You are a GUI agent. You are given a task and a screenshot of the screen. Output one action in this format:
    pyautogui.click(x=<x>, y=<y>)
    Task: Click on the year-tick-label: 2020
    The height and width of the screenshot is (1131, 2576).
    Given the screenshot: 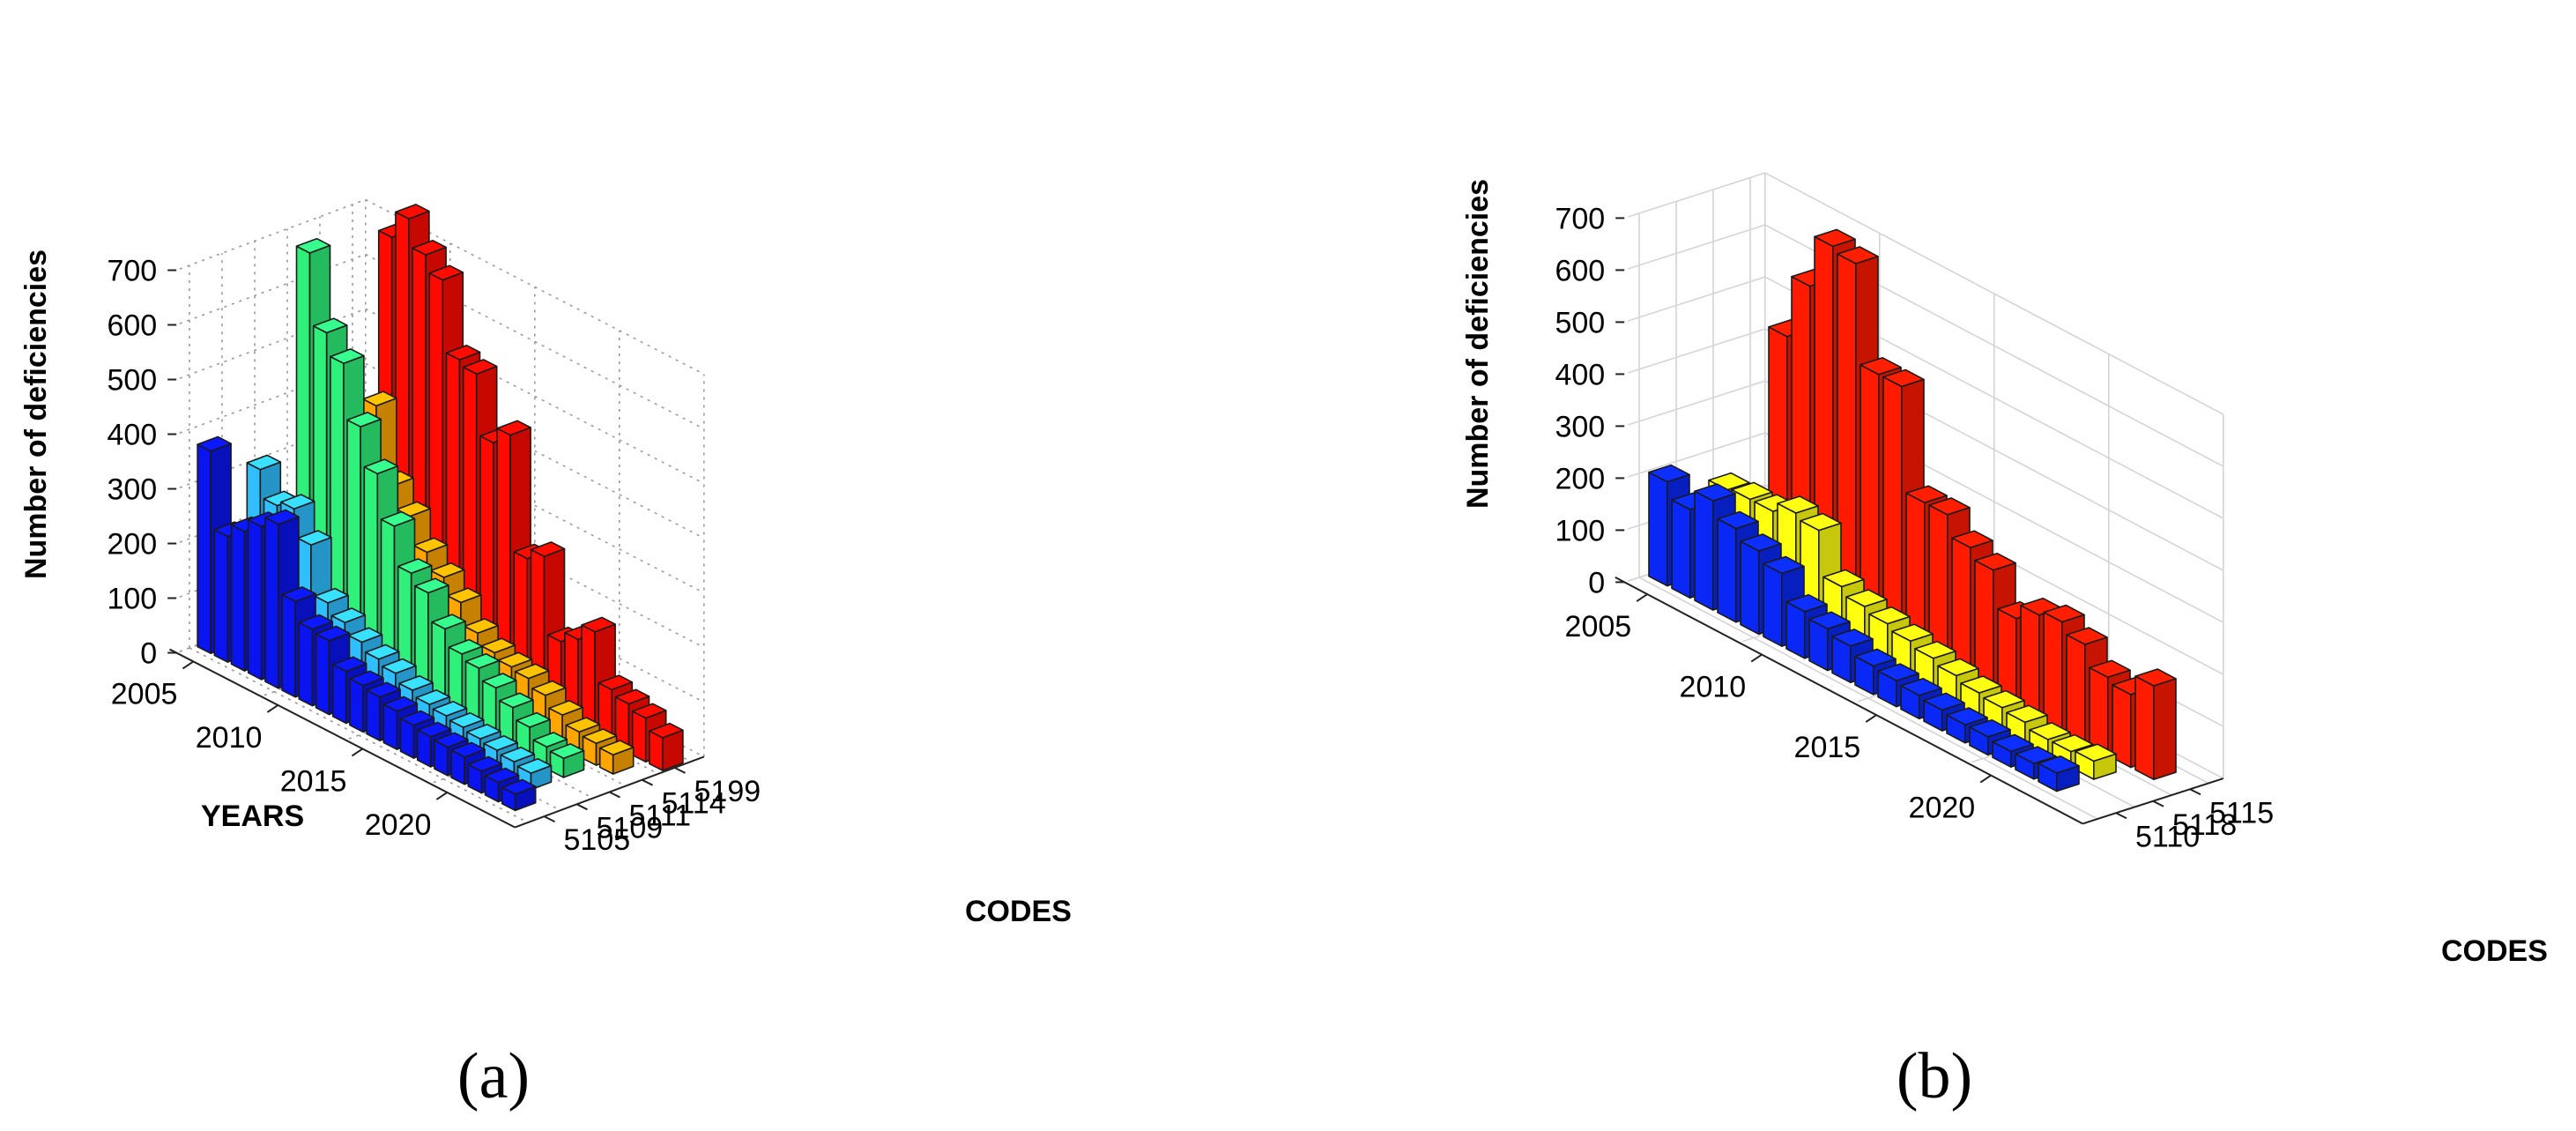 What is the action you would take?
    pyautogui.click(x=398, y=825)
    